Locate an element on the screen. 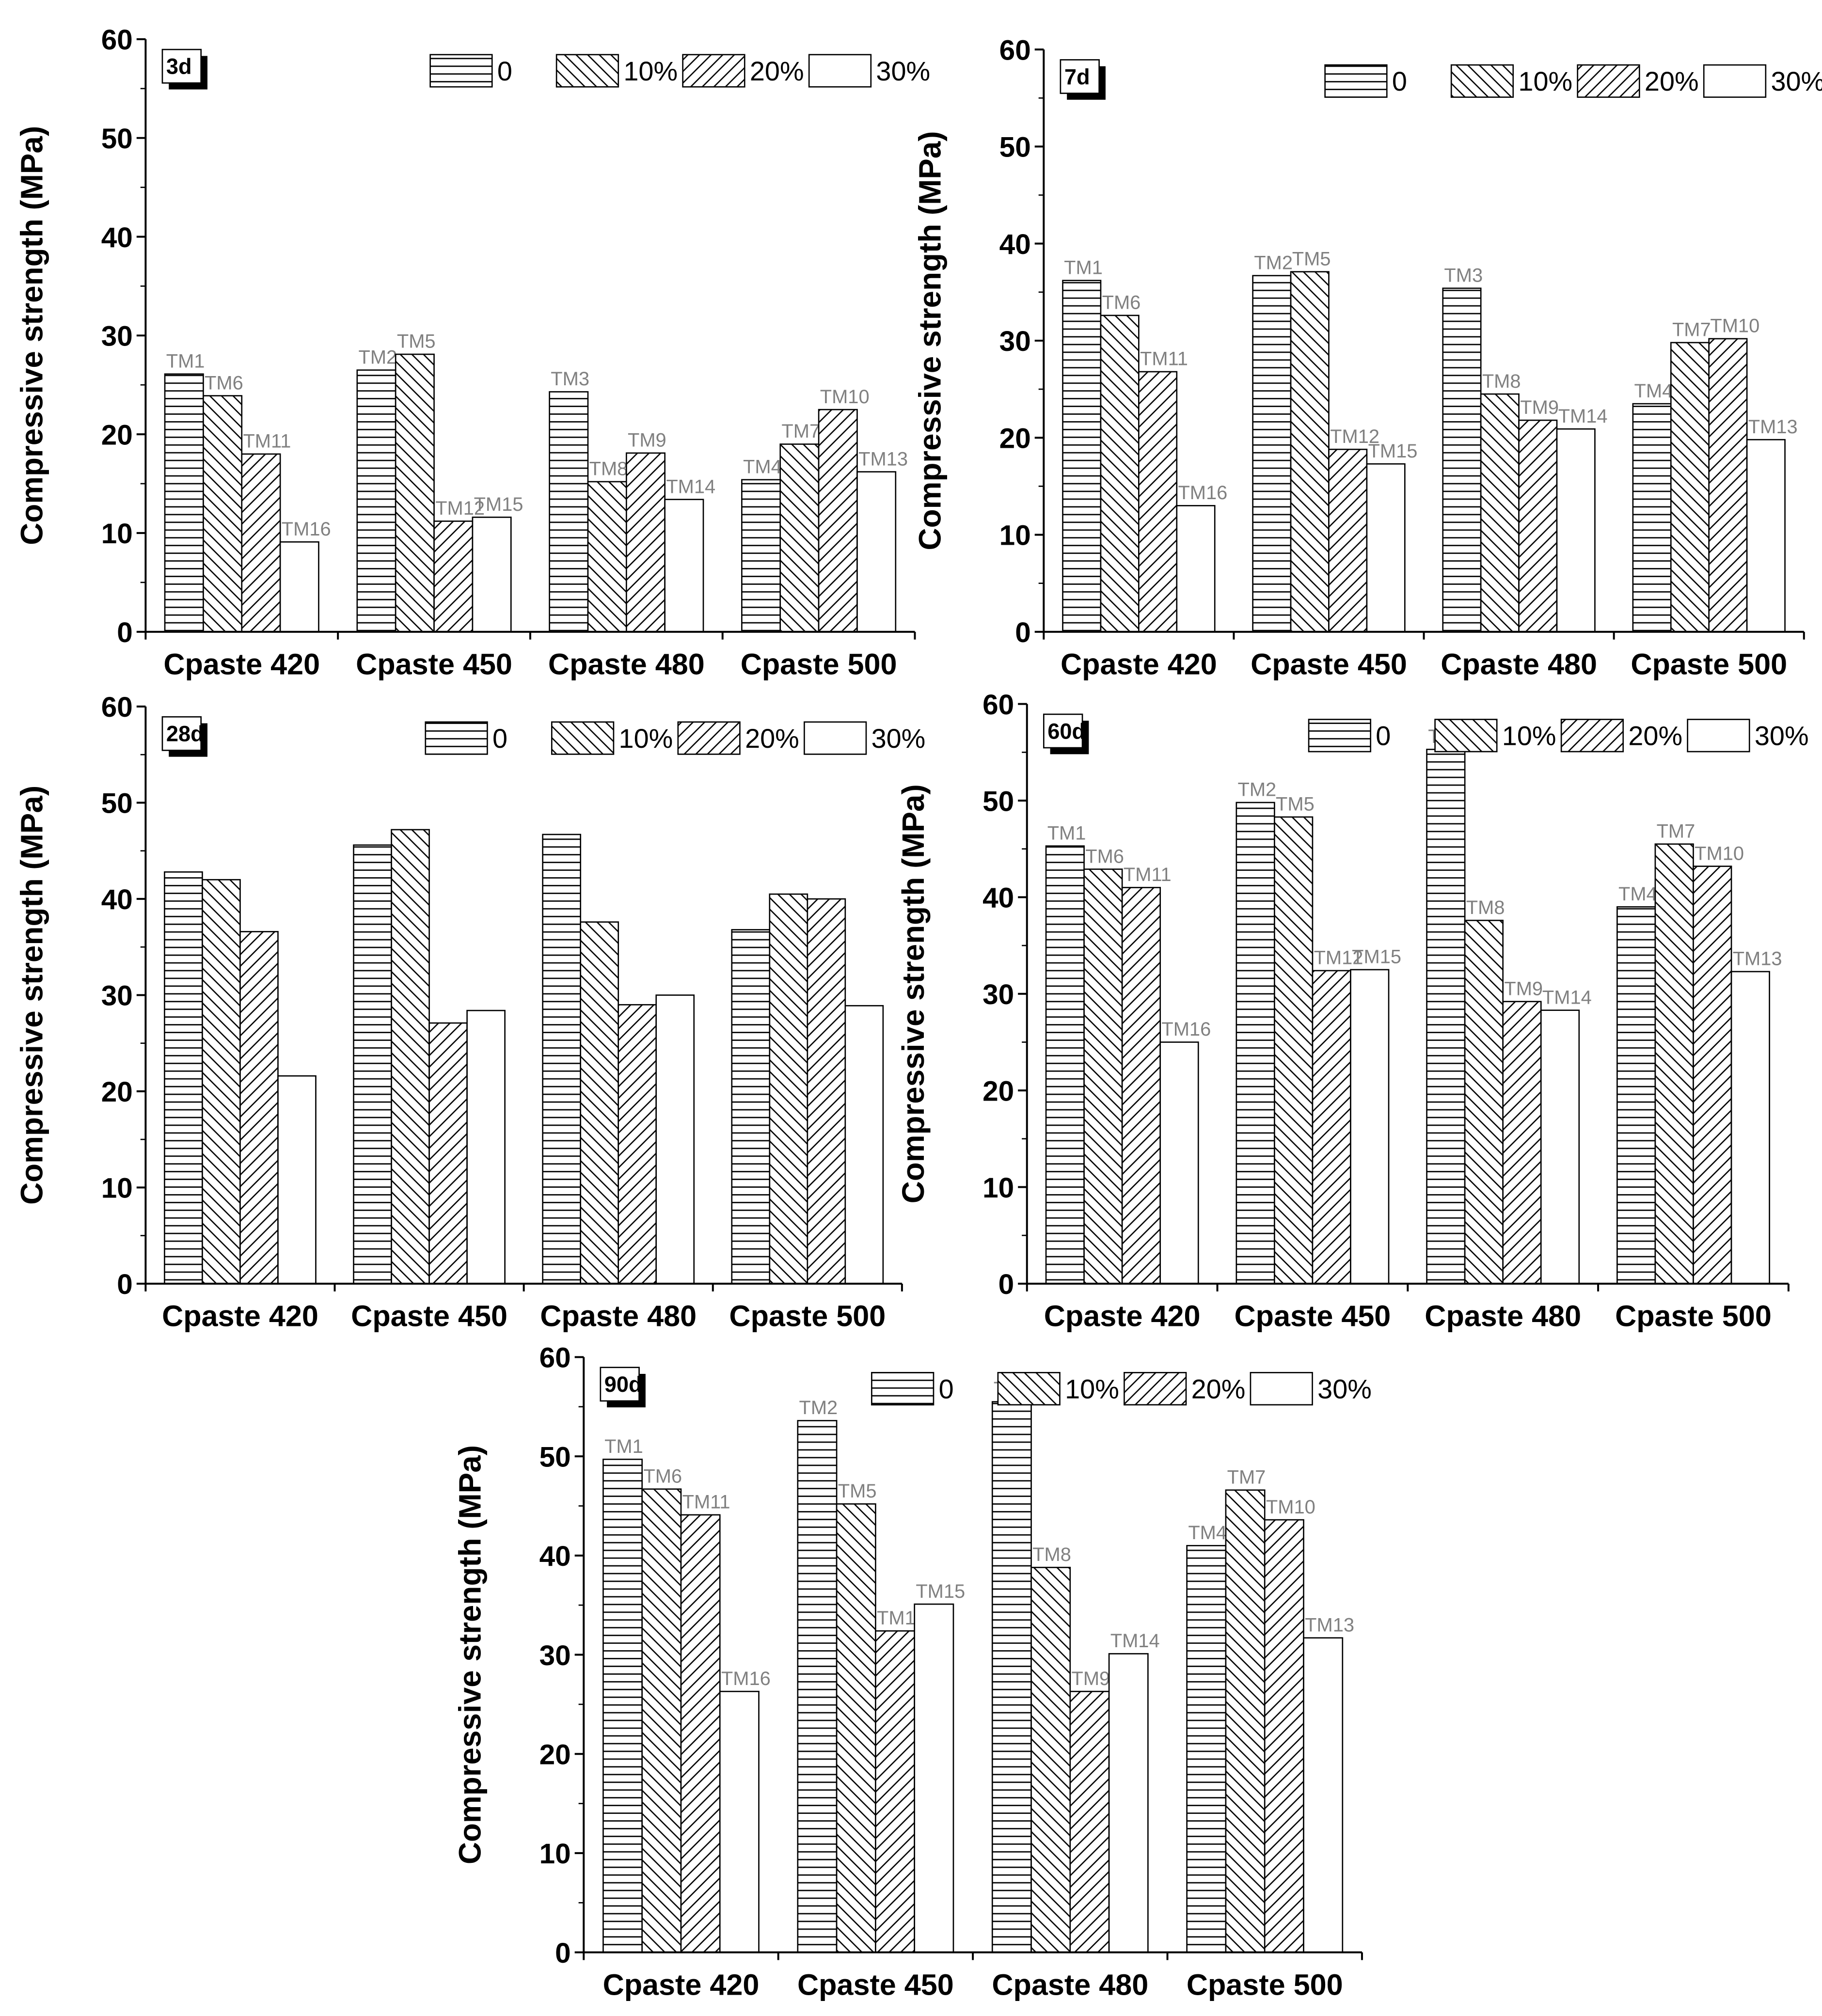 Image resolution: width=1822 pixels, height=2016 pixels. bar-label: TM4 is located at coordinates (1638, 894).